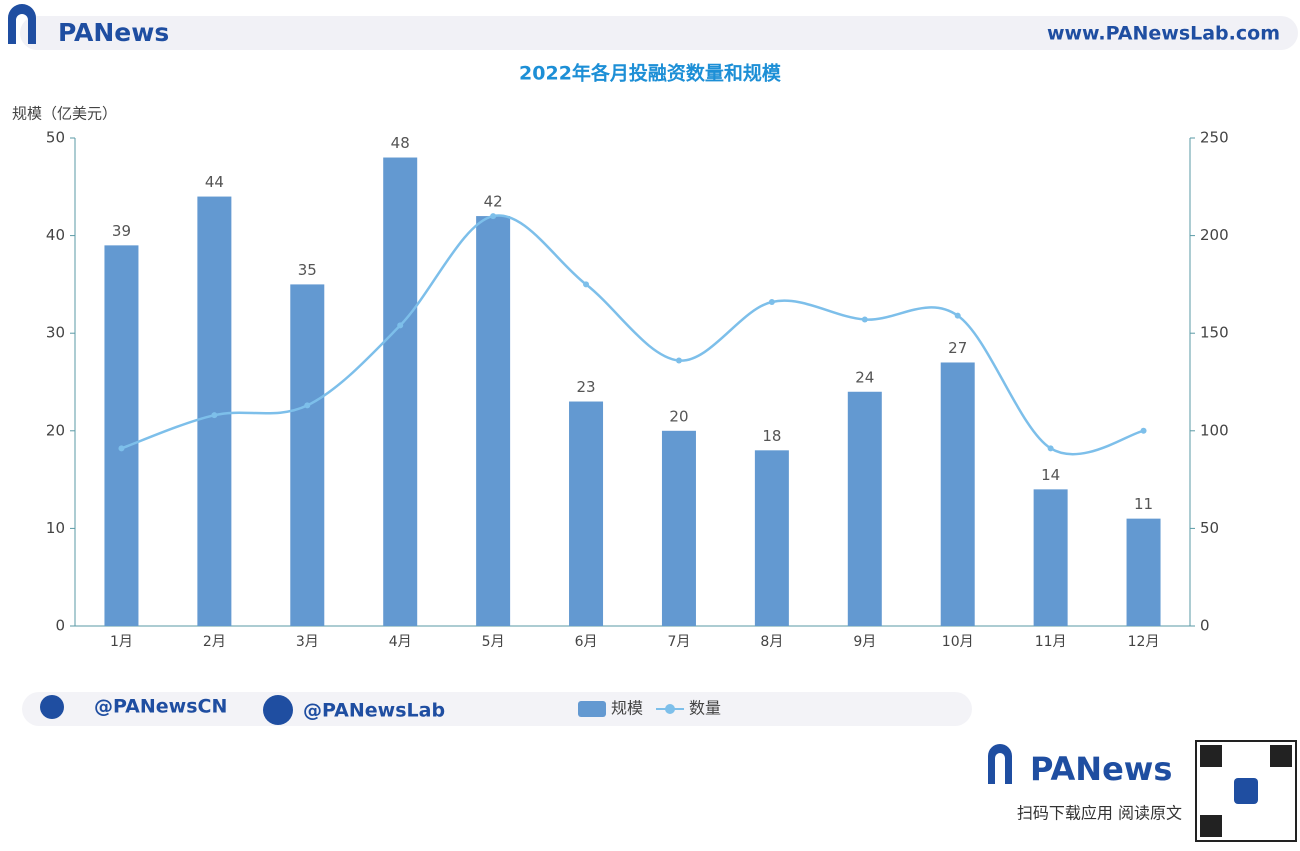 This screenshot has width=1300, height=851. Describe the element at coordinates (586, 642) in the screenshot. I see `x-tick-label: 6月` at that location.